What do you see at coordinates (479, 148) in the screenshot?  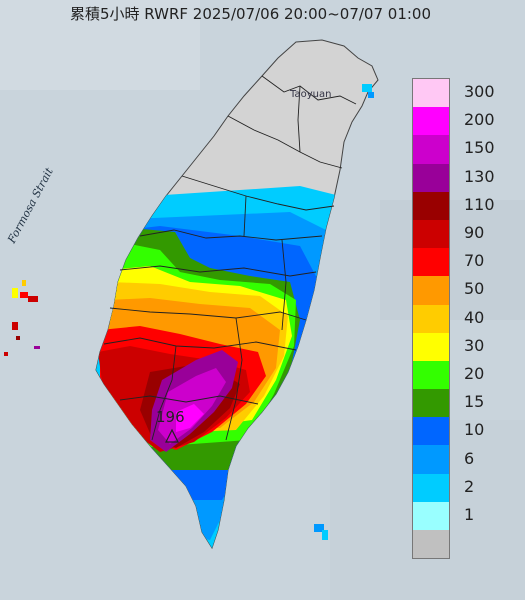 I see `legend-label: 150` at bounding box center [479, 148].